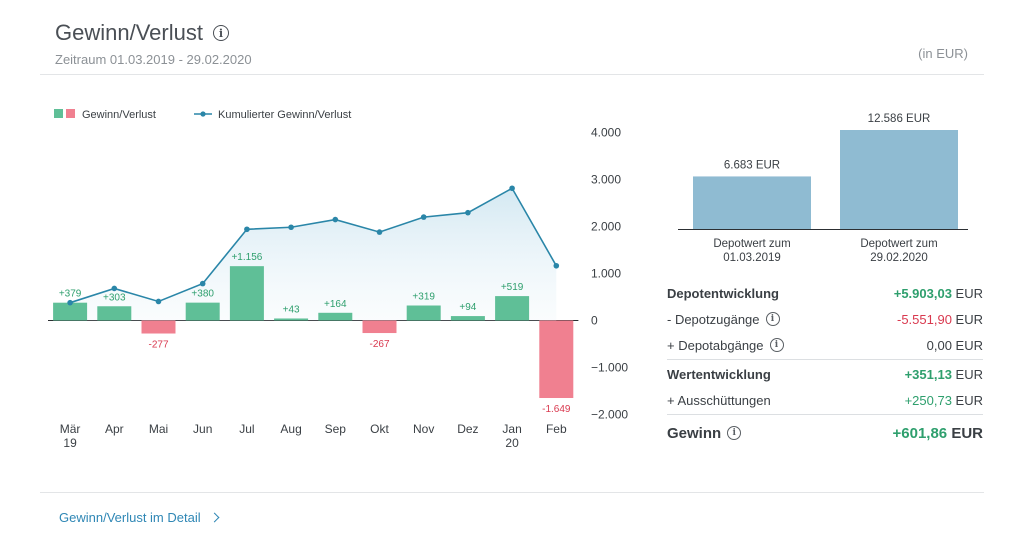 The height and width of the screenshot is (542, 1024). I want to click on x-tick-label: Jul, so click(246, 429).